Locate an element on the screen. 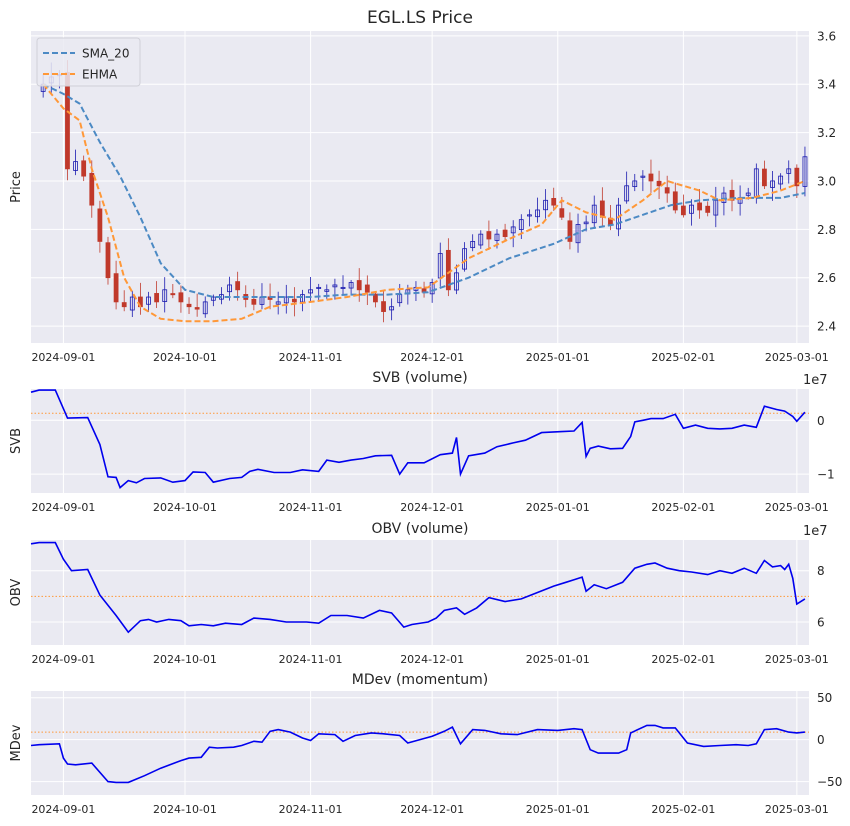 The height and width of the screenshot is (826, 850). y-axis-label: OBV is located at coordinates (16, 593).